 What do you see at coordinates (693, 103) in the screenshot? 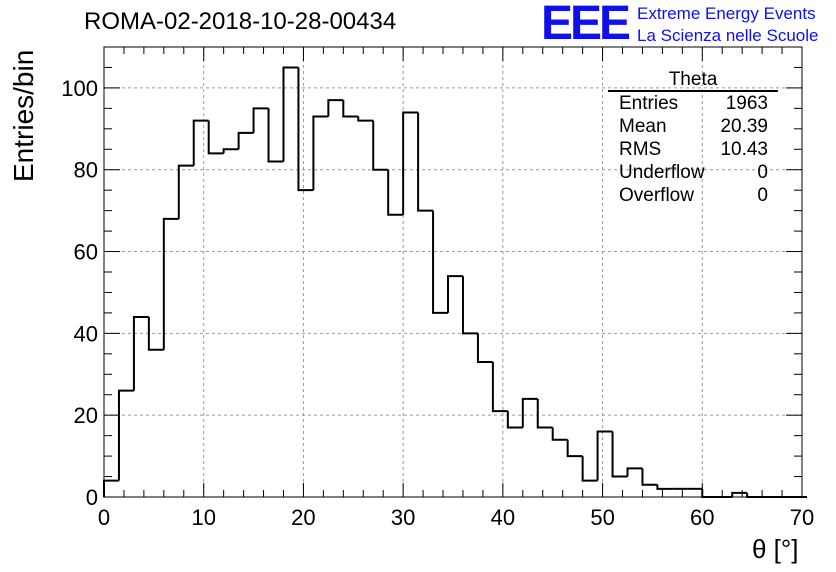
I see `stats-row-entries: Entries 1963` at bounding box center [693, 103].